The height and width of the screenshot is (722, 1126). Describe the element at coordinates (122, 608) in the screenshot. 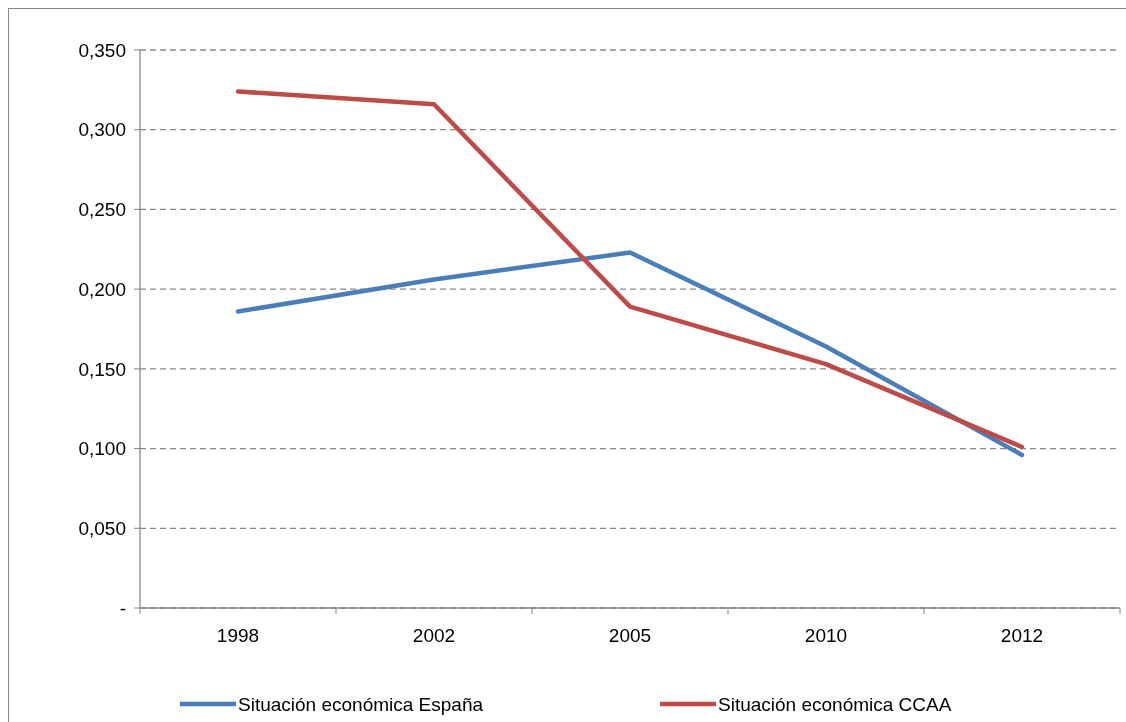

I see `y-tick-label: -` at that location.